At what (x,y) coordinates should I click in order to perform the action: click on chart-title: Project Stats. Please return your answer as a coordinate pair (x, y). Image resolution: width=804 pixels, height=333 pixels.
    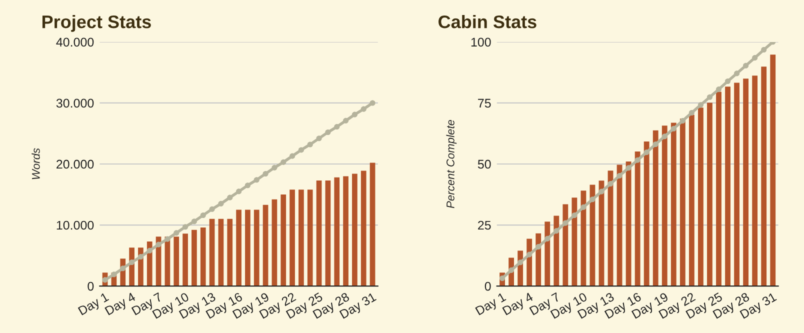
    Looking at the image, I should click on (96, 23).